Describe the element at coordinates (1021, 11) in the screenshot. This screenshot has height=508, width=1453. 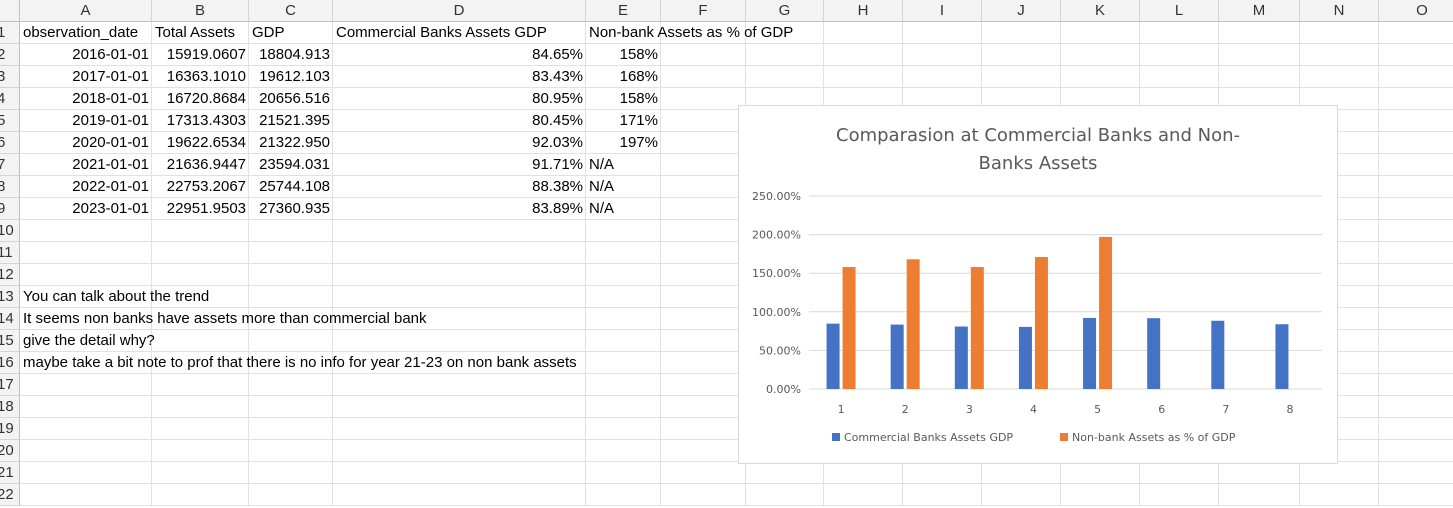
I see `column-header-j: J` at that location.